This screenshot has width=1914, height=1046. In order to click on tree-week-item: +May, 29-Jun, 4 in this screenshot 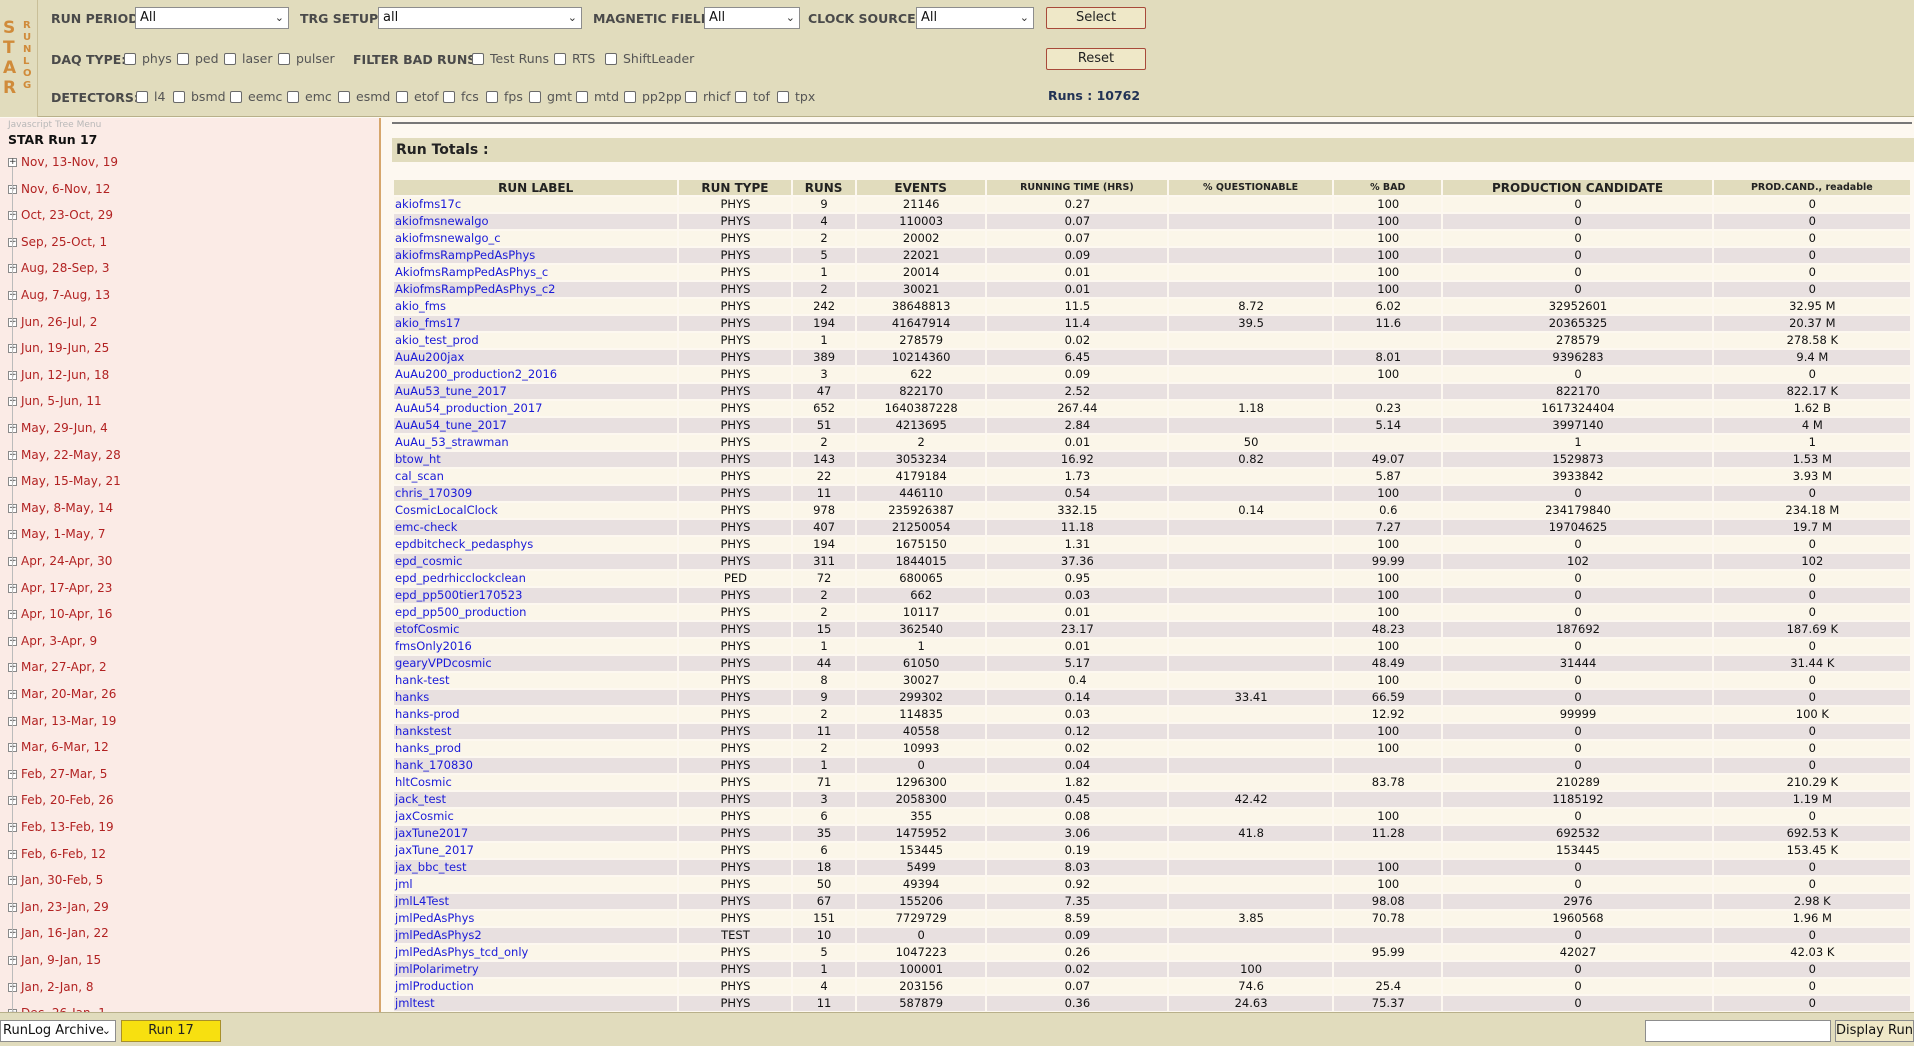, I will do `click(58, 430)`.